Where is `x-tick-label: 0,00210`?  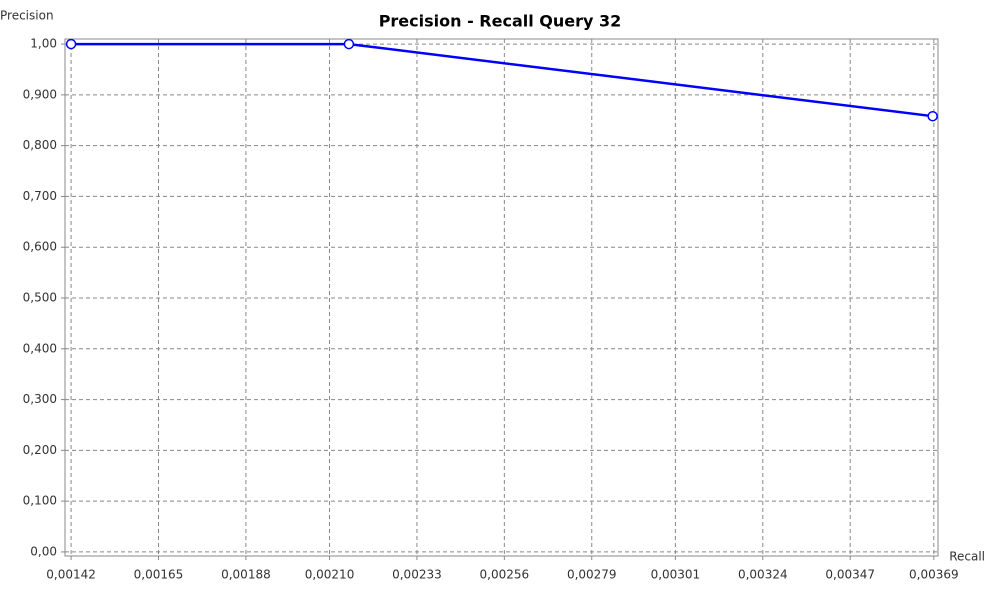 x-tick-label: 0,00210 is located at coordinates (330, 575).